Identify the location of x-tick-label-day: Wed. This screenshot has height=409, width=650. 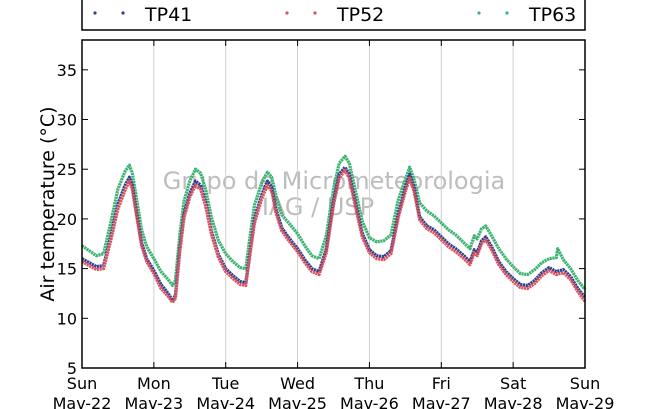
(297, 383).